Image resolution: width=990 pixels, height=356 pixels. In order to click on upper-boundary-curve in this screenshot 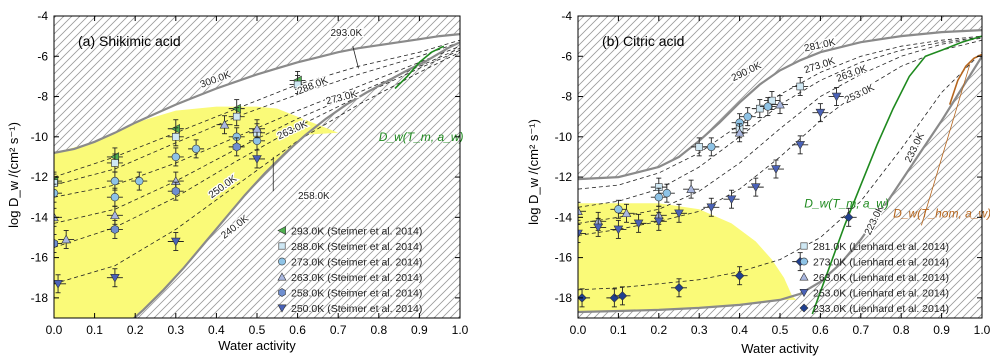, I will do `click(257, 93)`.